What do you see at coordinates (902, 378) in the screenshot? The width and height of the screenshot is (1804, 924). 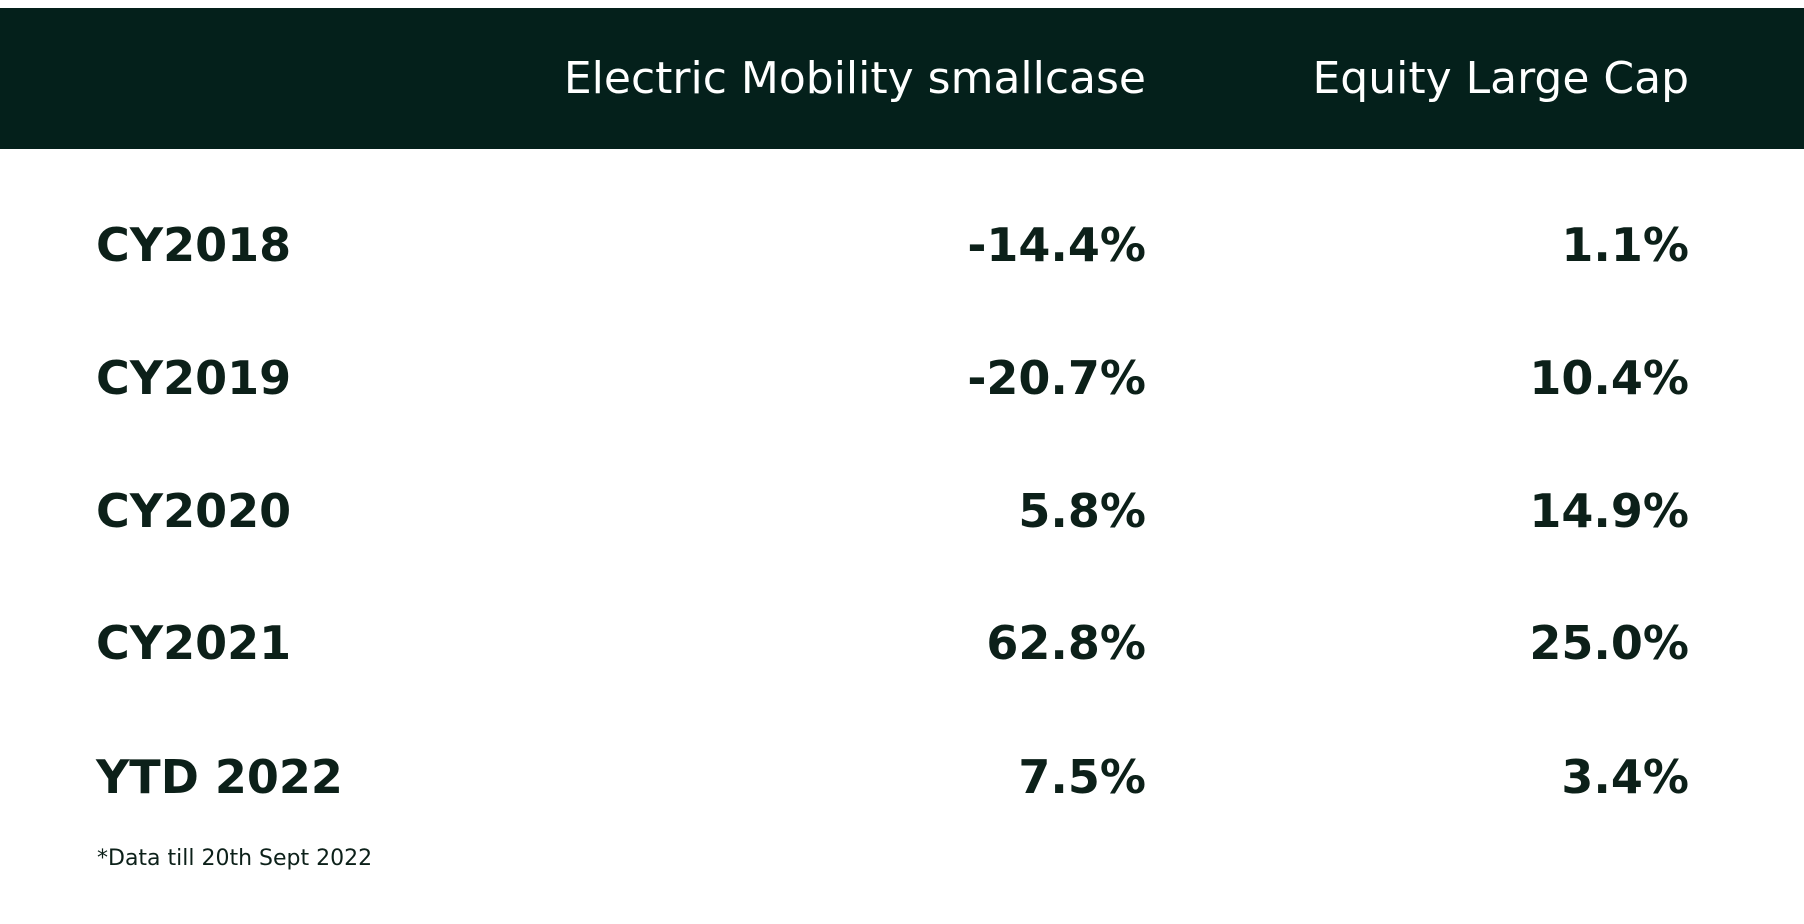 I see `table-row: CY2019 -20.7% 10.4%` at bounding box center [902, 378].